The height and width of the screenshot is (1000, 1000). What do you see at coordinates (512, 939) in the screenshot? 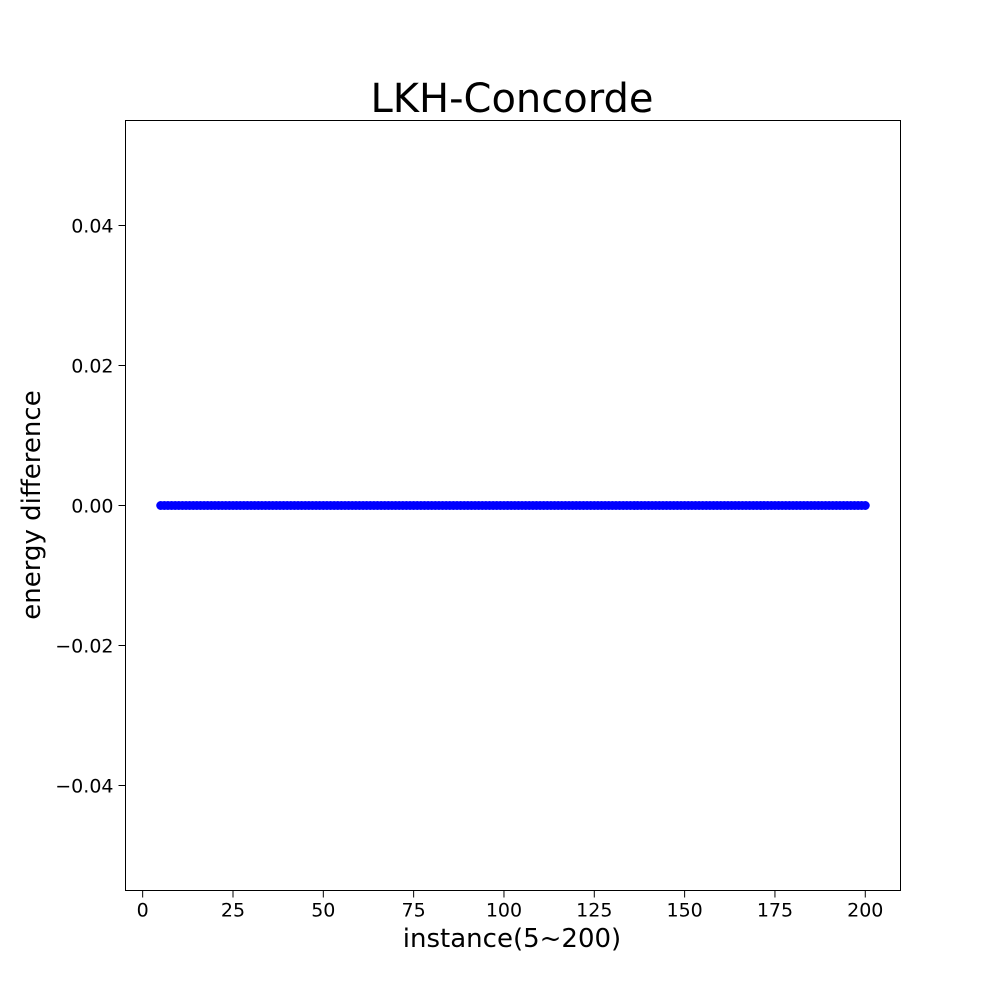
I see `x-axis-label: instance(5~200)` at bounding box center [512, 939].